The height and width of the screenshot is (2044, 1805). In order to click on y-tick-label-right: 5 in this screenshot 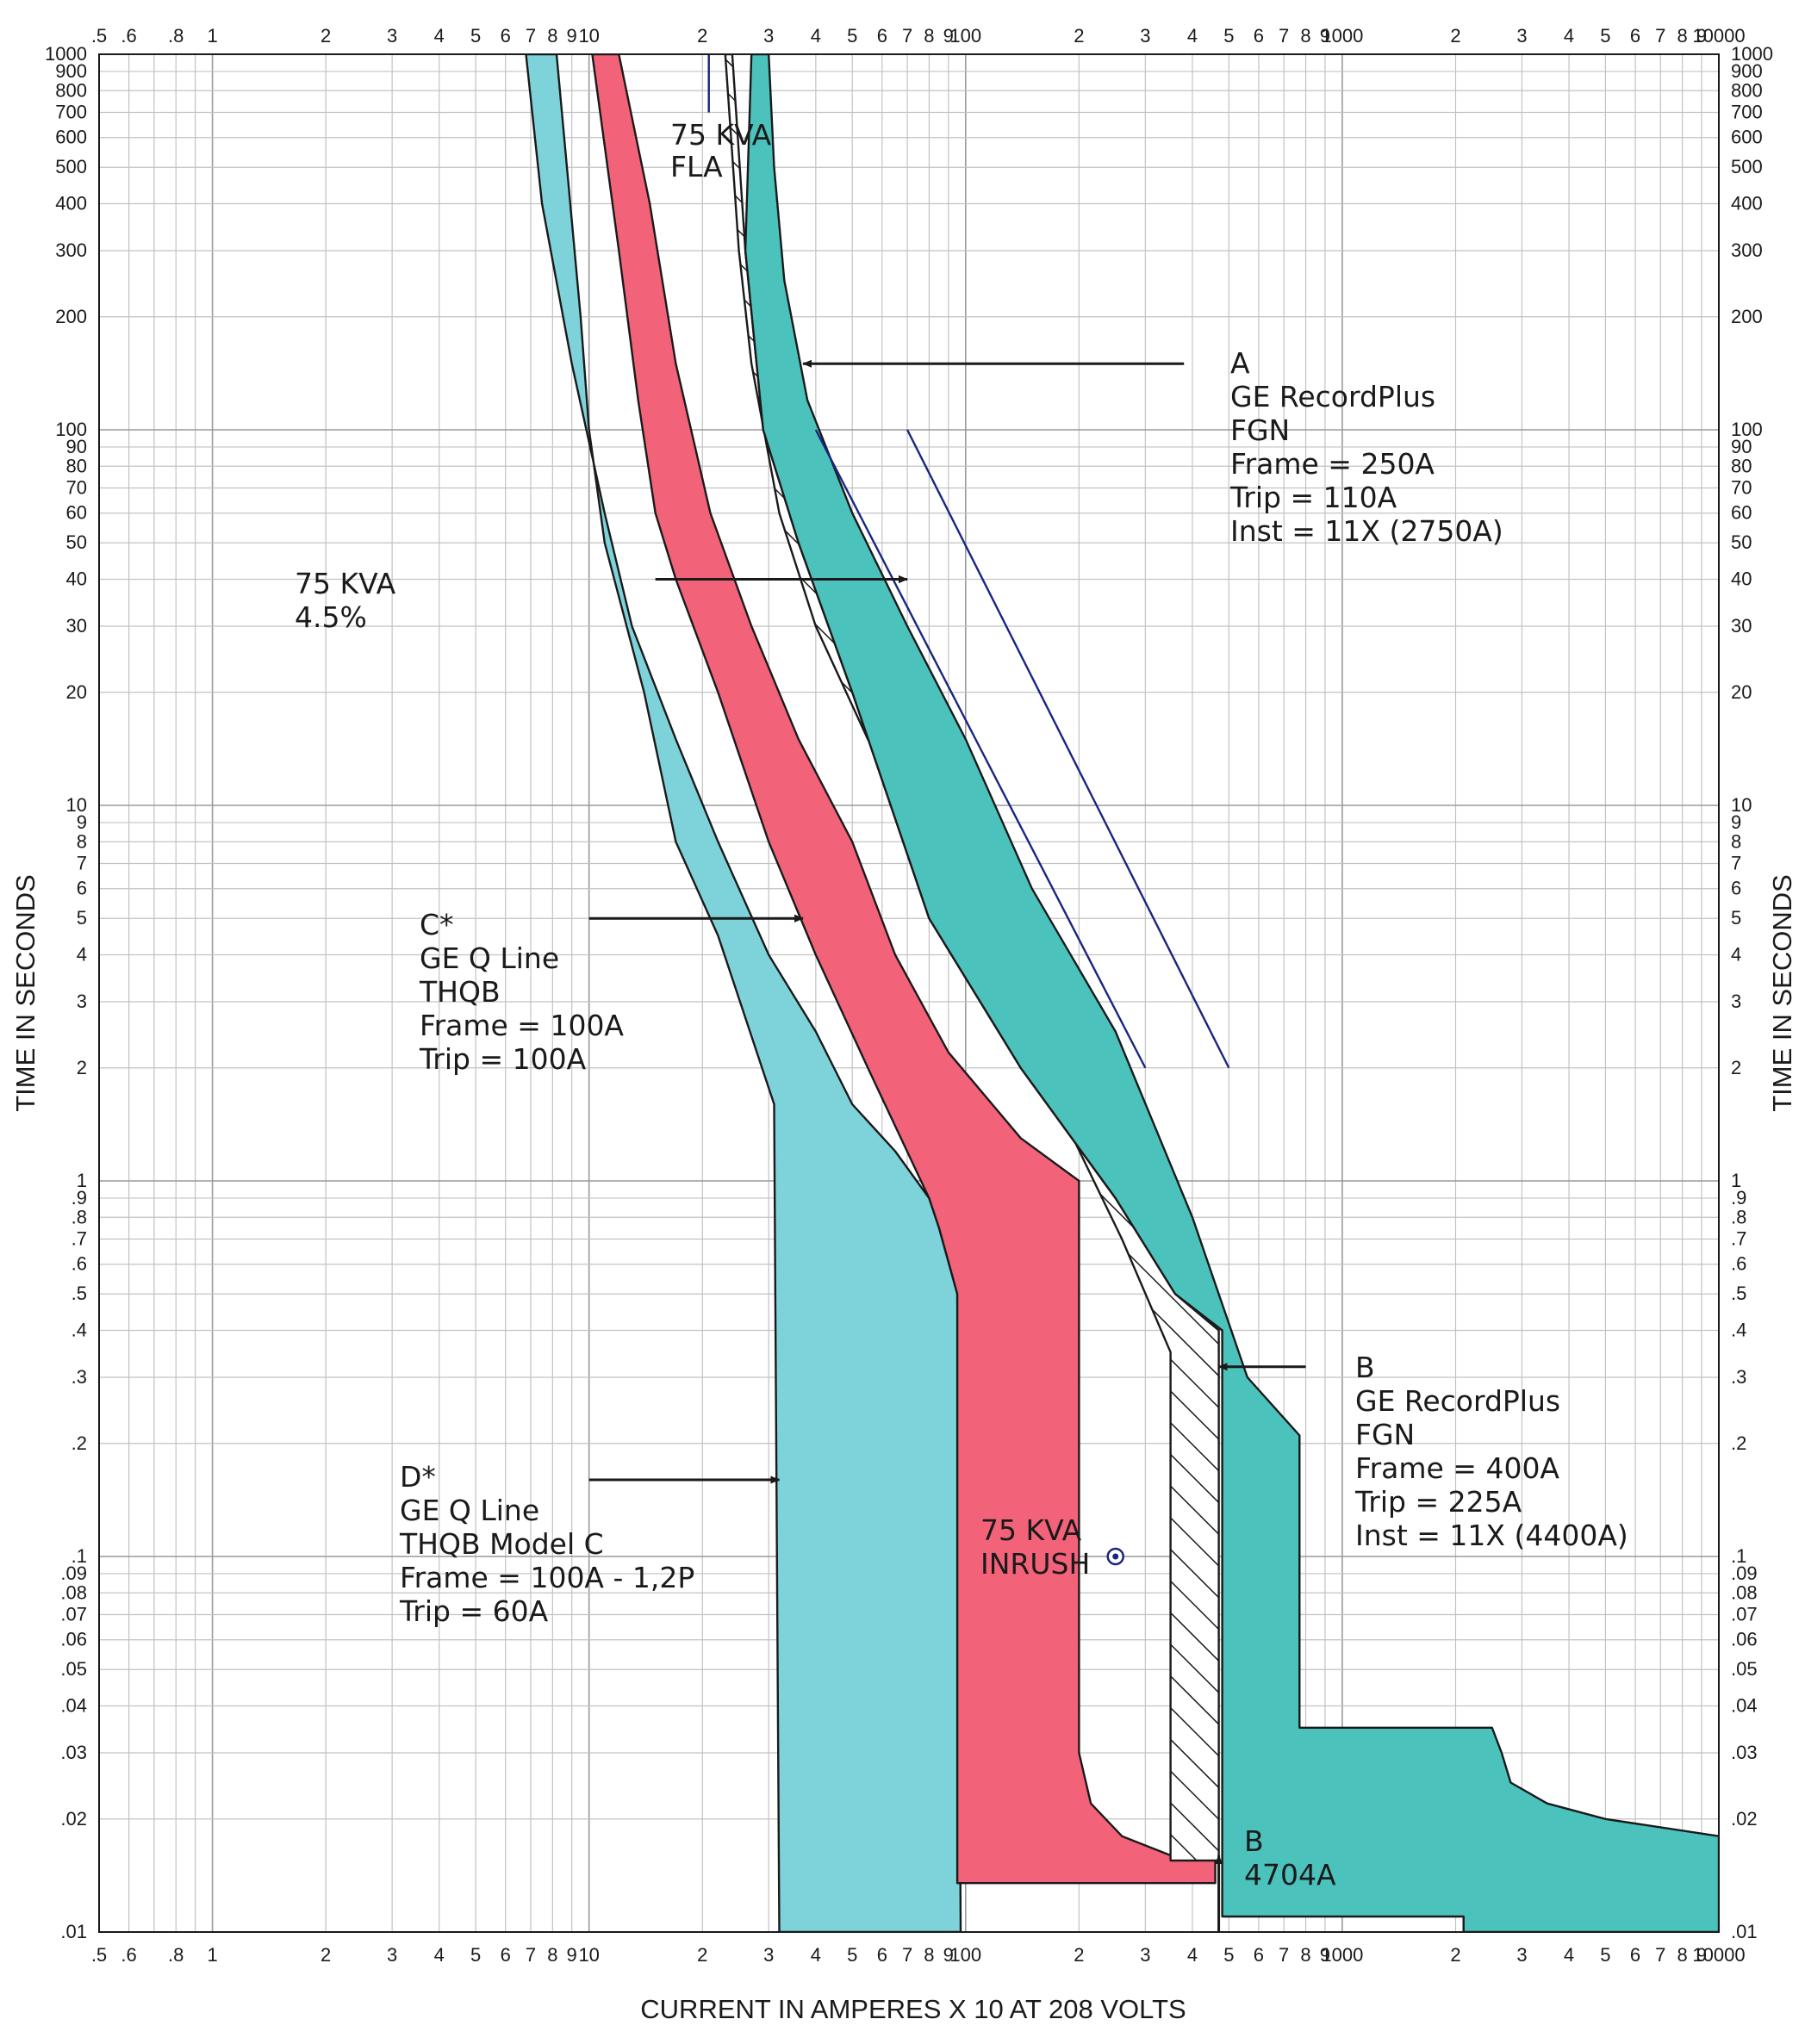, I will do `click(1736, 918)`.